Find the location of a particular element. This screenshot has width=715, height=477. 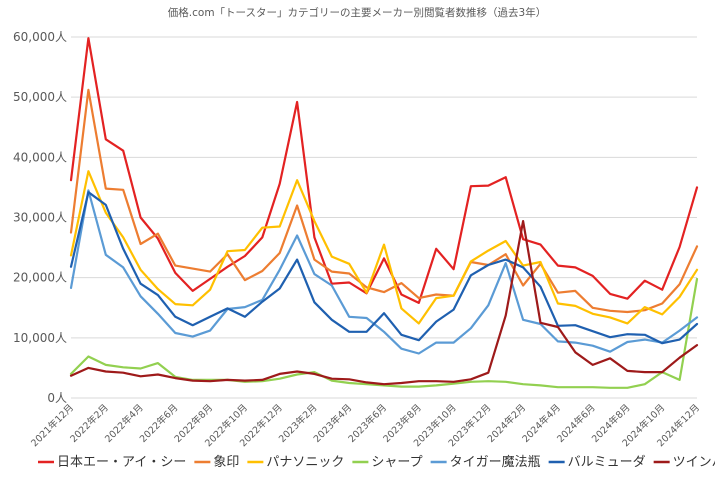

legend-label: ツインバード is located at coordinates (694, 462).